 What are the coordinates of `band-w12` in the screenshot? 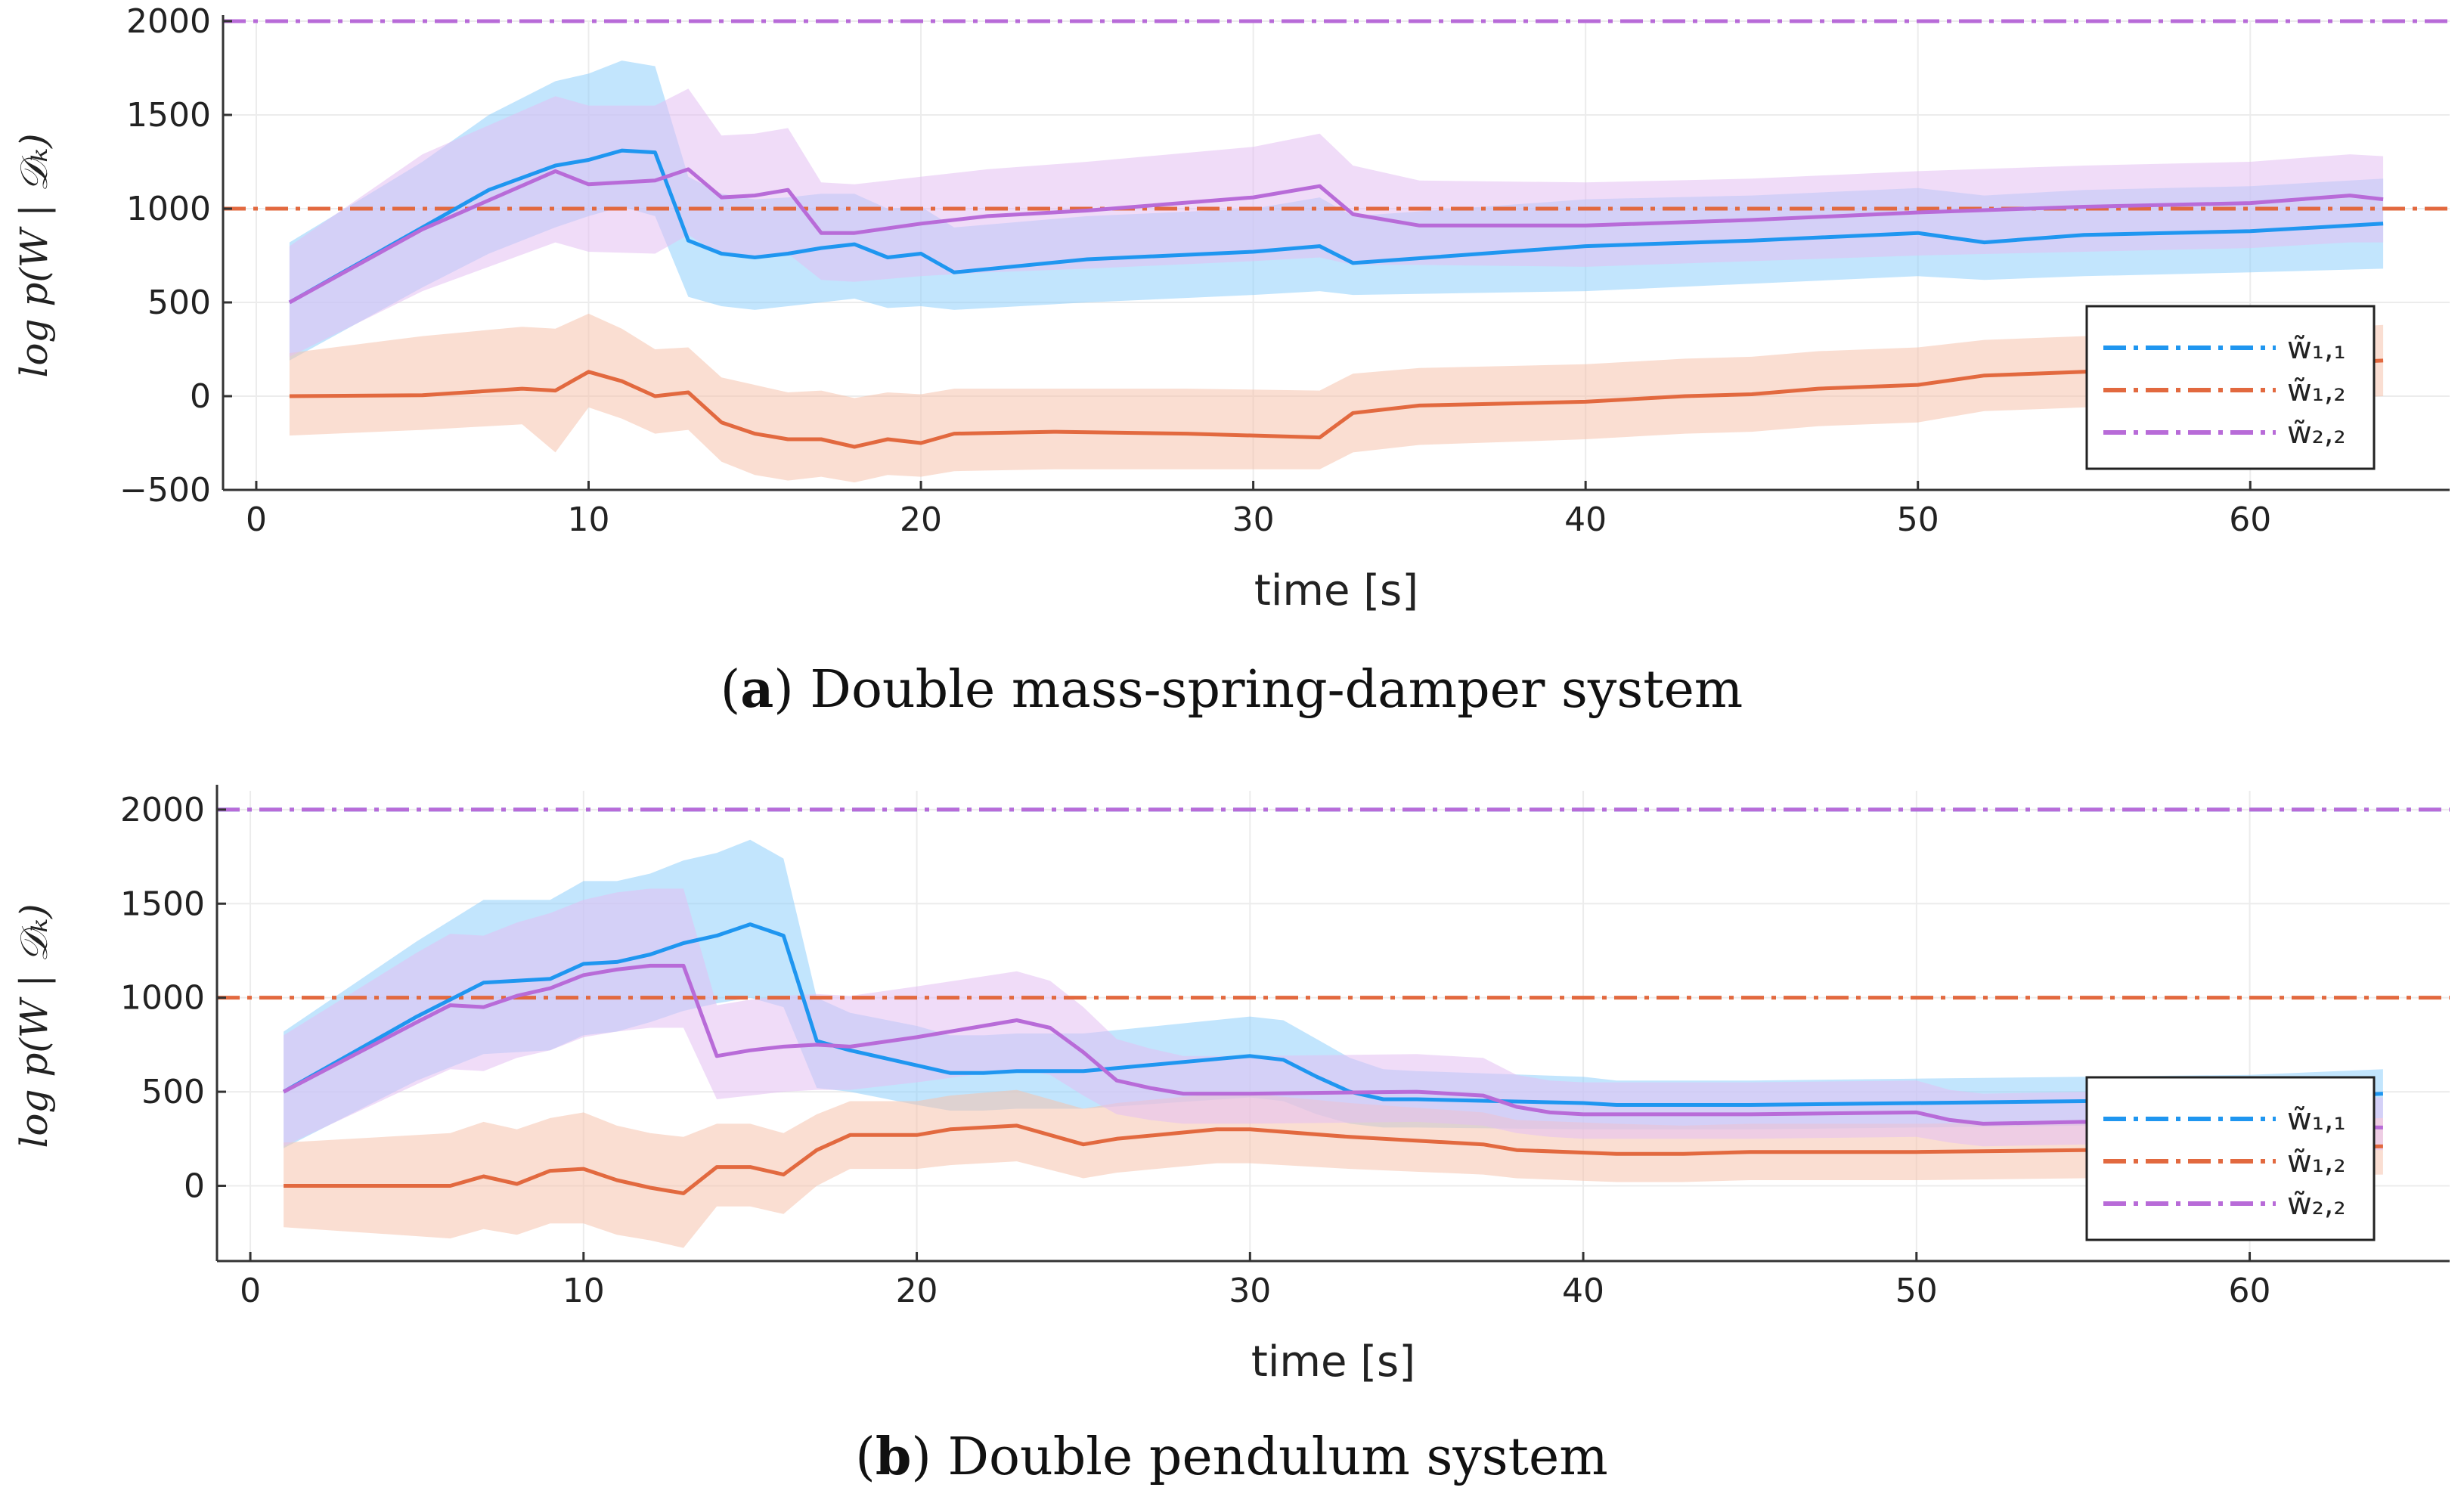 It's located at (1336, 398).